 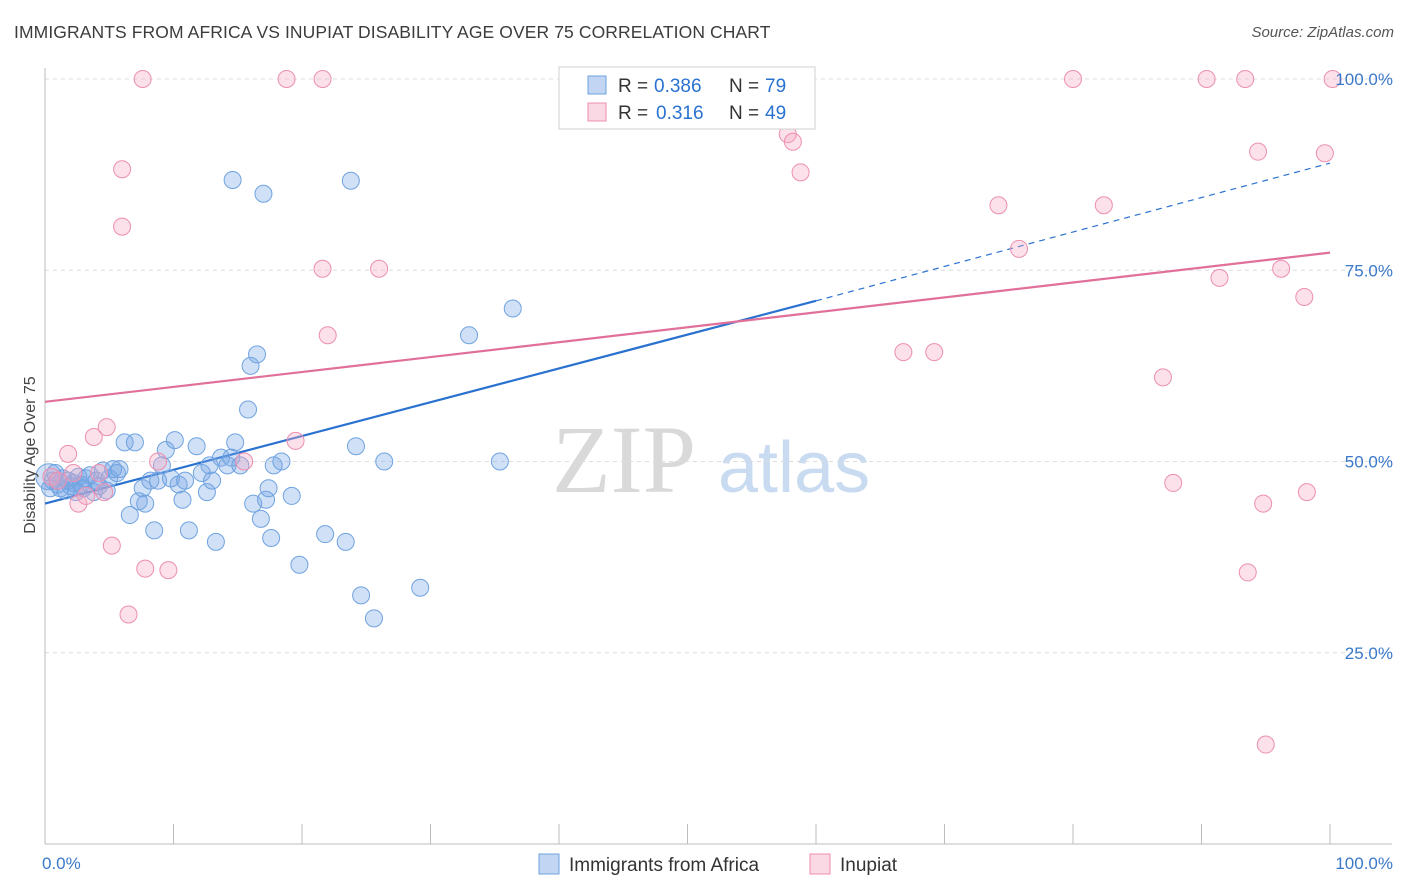 I want to click on legend-series: Immigrants from Africa Inupiat, so click(x=718, y=864).